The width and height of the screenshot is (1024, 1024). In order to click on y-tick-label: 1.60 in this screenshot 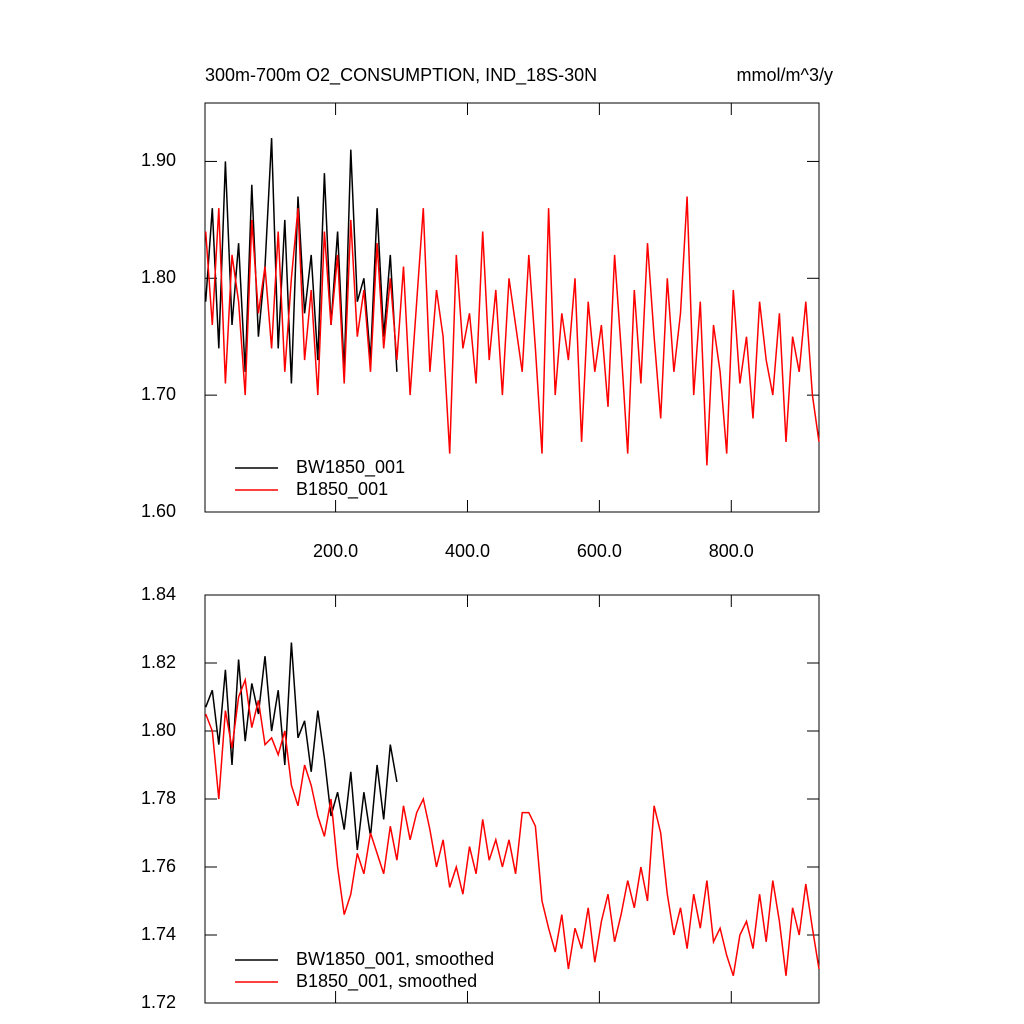, I will do `click(158, 511)`.